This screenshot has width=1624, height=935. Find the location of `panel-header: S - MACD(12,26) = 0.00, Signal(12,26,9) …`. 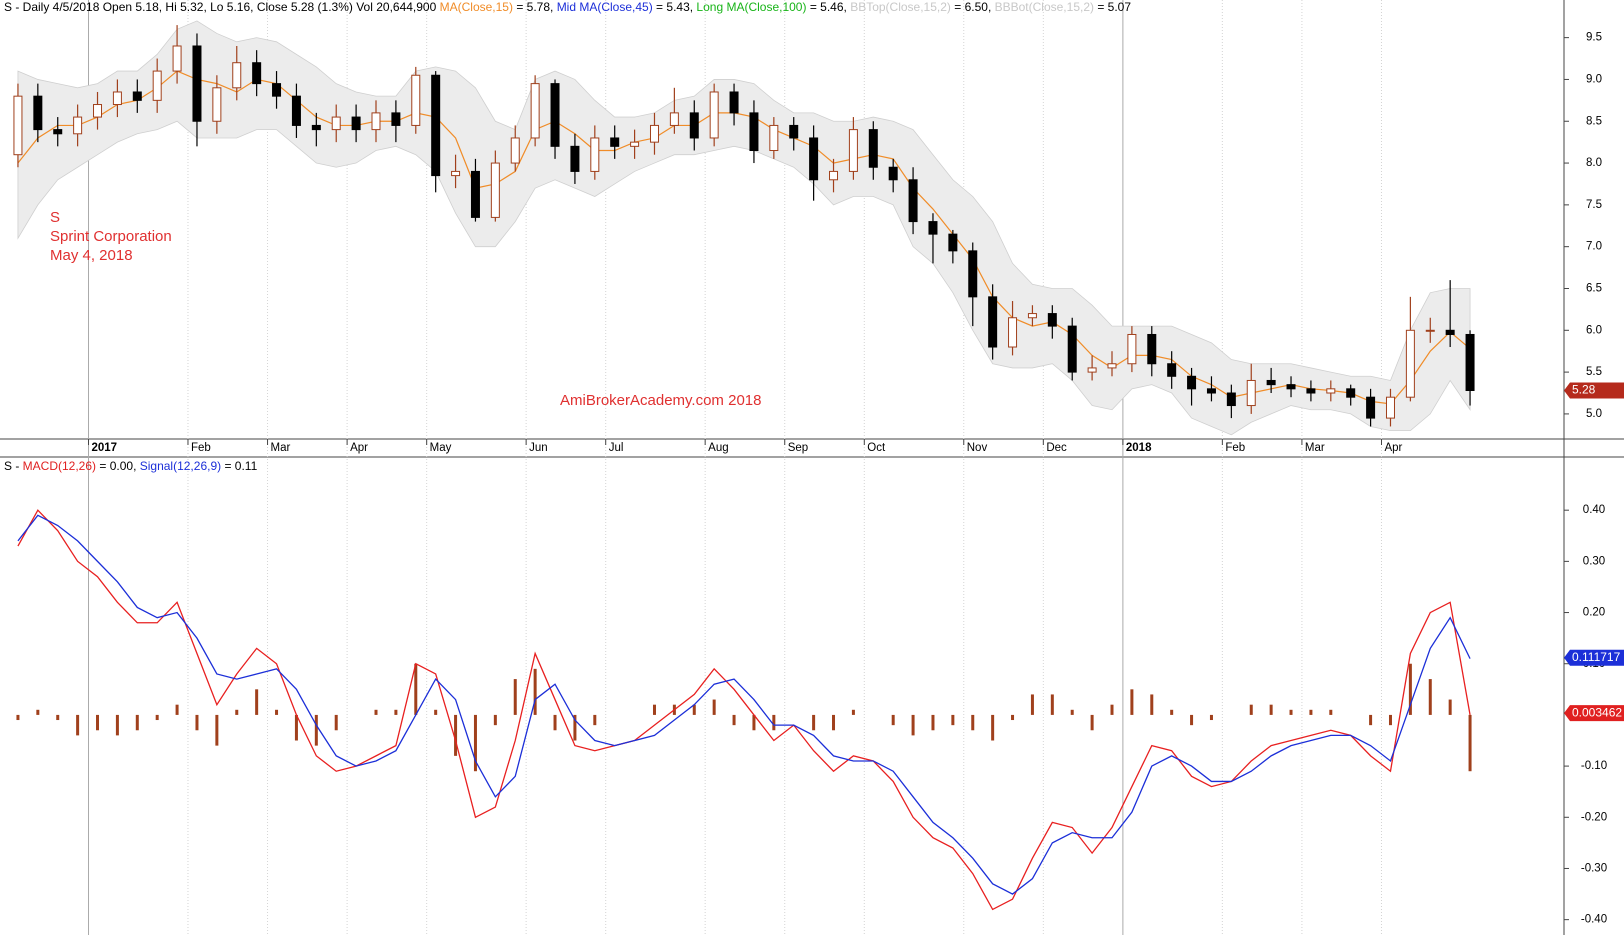

panel-header: S - MACD(12,26) = 0.00, Signal(12,26,9) … is located at coordinates (131, 466).